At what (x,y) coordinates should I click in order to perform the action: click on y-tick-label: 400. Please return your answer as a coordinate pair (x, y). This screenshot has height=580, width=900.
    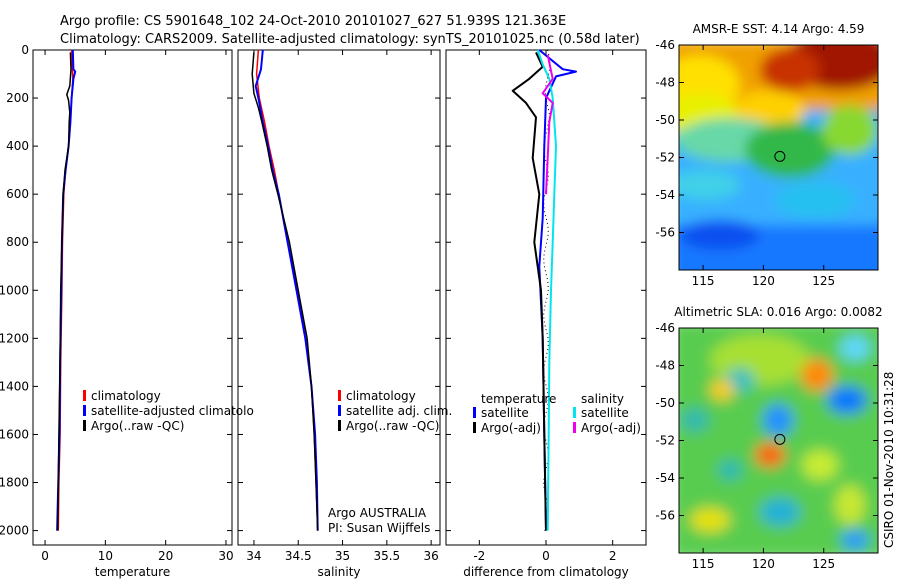
    Looking at the image, I should click on (17, 146).